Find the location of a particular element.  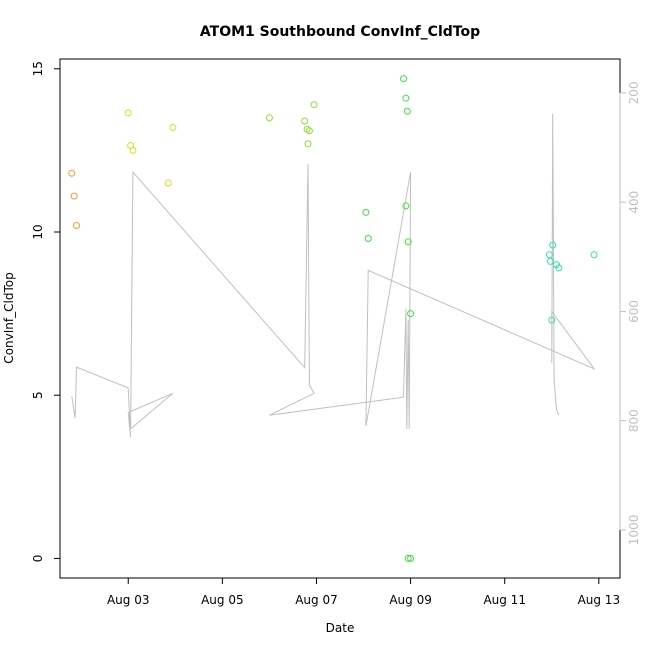

chart-title: ATOM1 Southbound ConvInf_CldTop is located at coordinates (340, 32).